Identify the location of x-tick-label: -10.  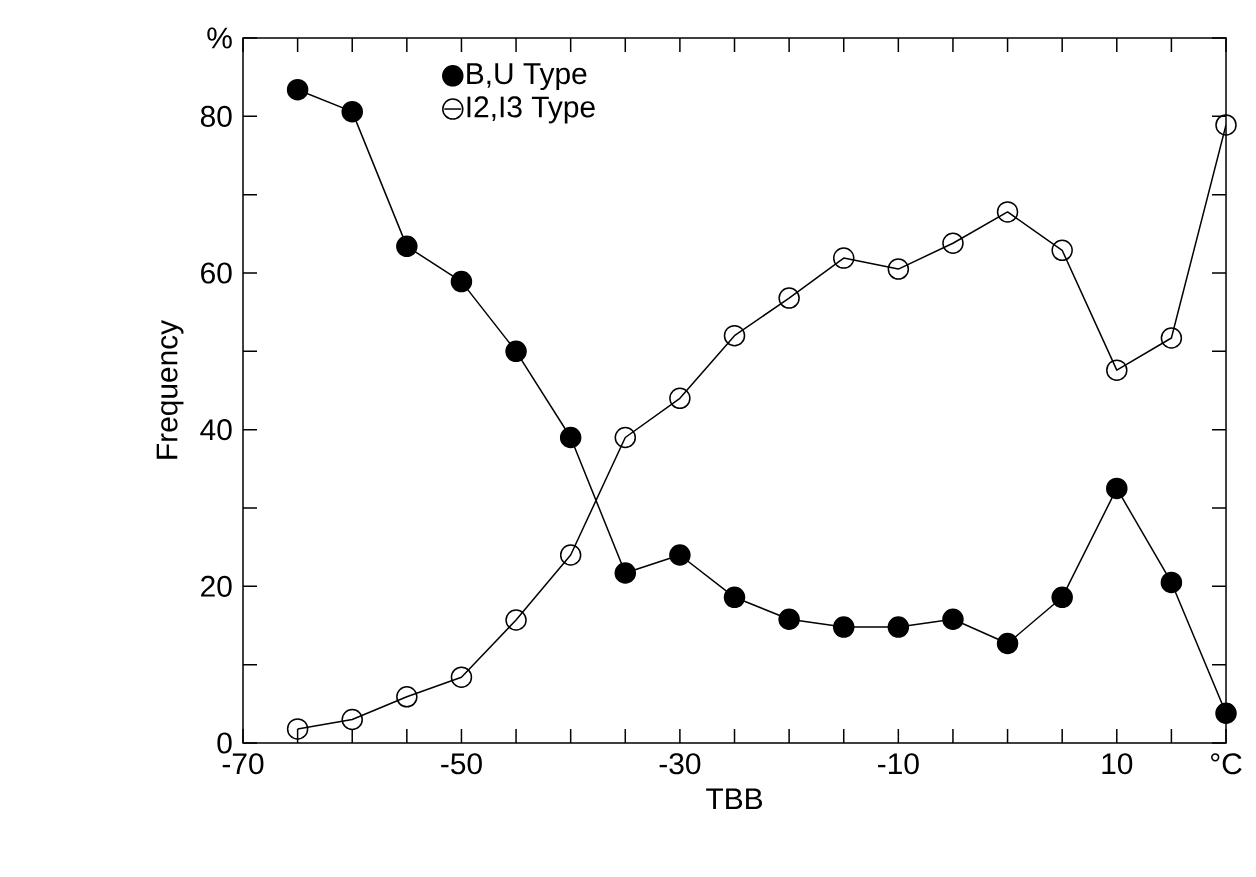
(898, 764).